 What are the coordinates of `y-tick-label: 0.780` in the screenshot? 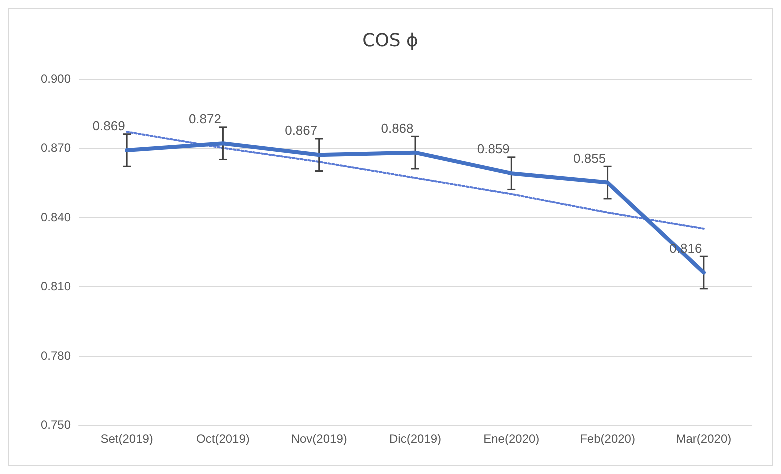 It's located at (56, 355).